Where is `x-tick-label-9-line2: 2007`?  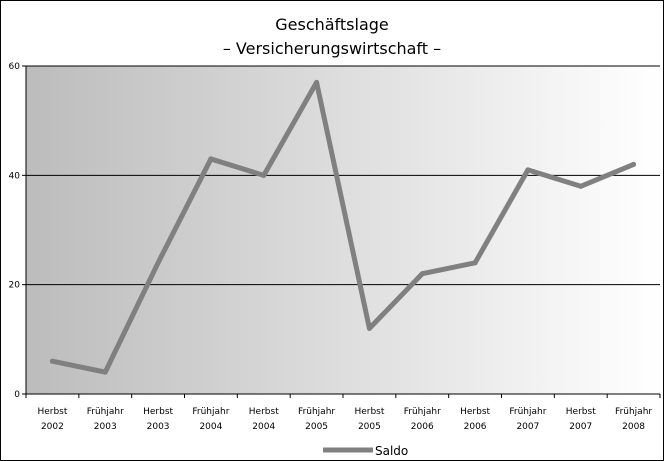 x-tick-label-9-line2: 2007 is located at coordinates (527, 427).